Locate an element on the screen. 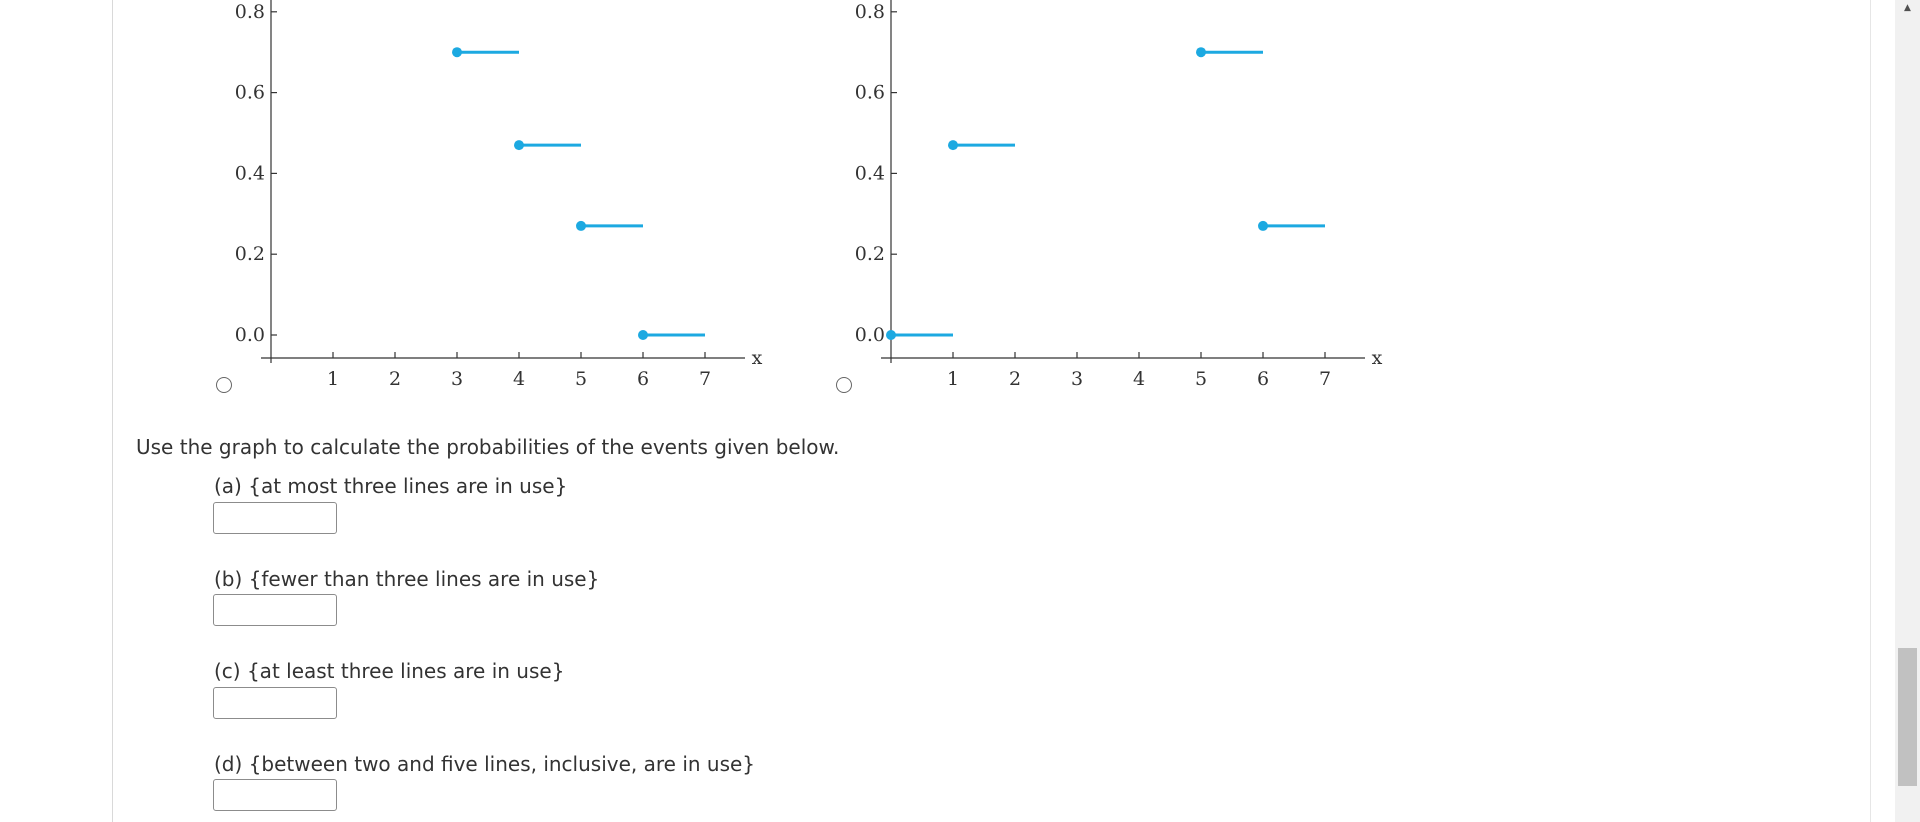 The image size is (1920, 822). content-left-border is located at coordinates (112, 411).